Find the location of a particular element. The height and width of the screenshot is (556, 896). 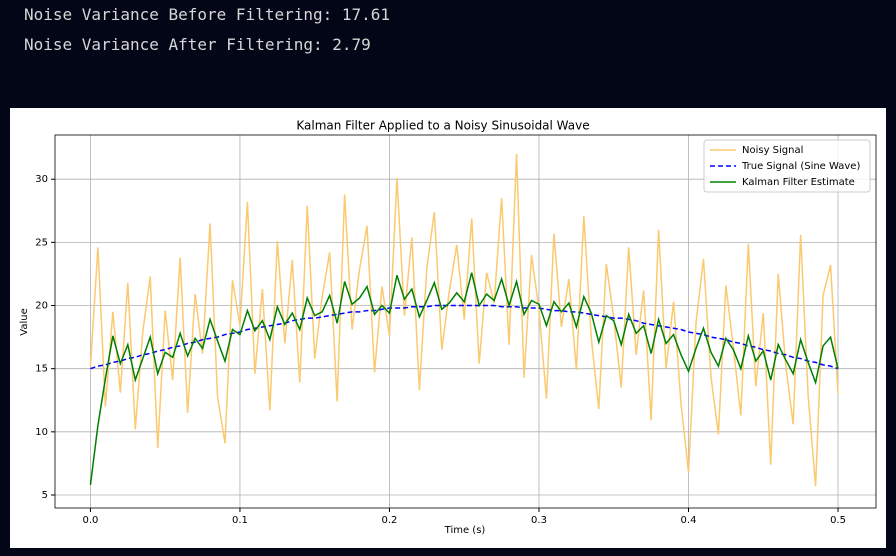

y-tick-label: 5 is located at coordinates (45, 495).